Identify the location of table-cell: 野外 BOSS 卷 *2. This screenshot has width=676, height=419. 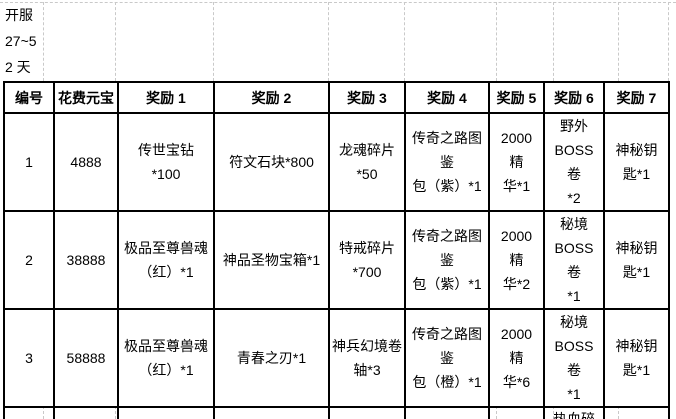
(574, 162).